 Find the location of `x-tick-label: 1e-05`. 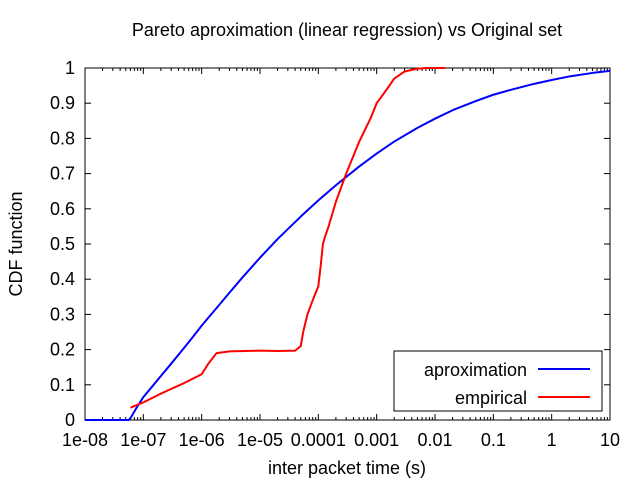

x-tick-label: 1e-05 is located at coordinates (260, 440).